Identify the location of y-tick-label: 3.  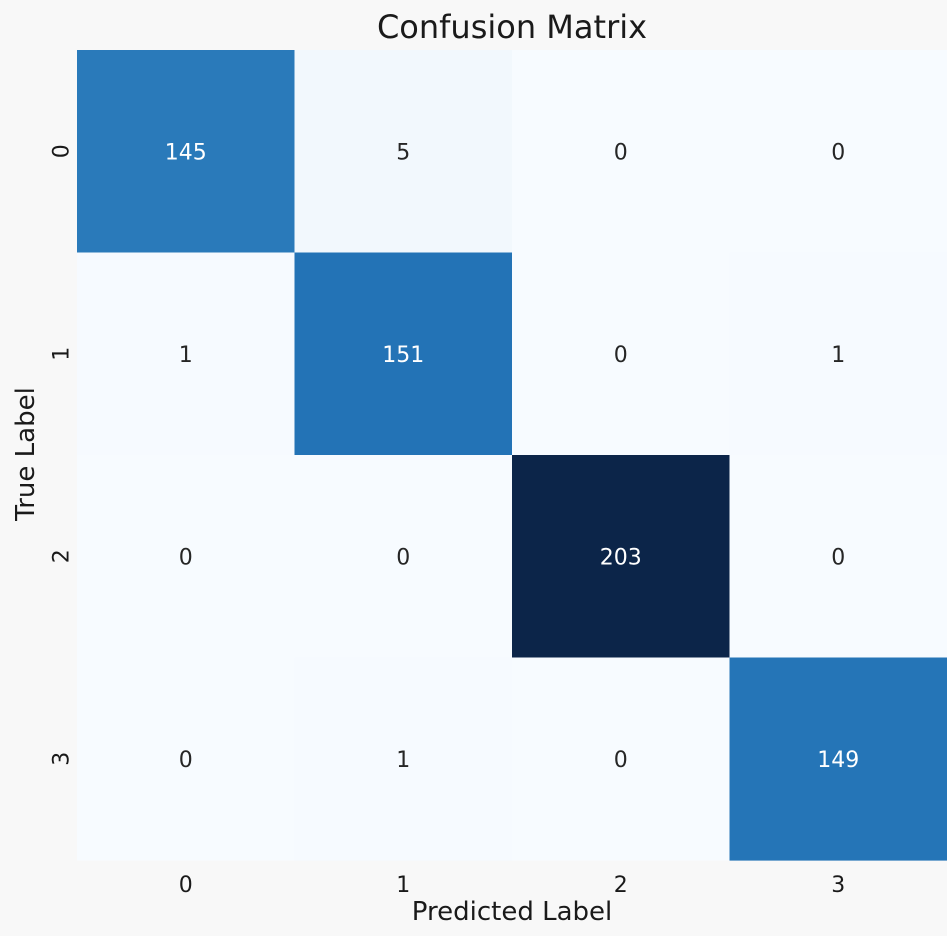
(62, 759).